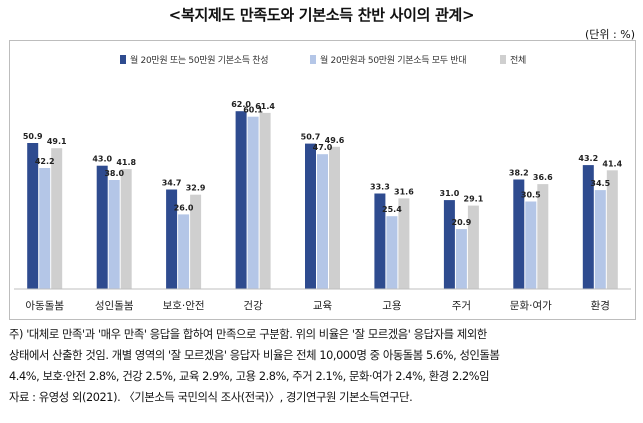 Image resolution: width=643 pixels, height=423 pixels. Describe the element at coordinates (57, 141) in the screenshot. I see `data-label-s3-1: 49.1` at that location.